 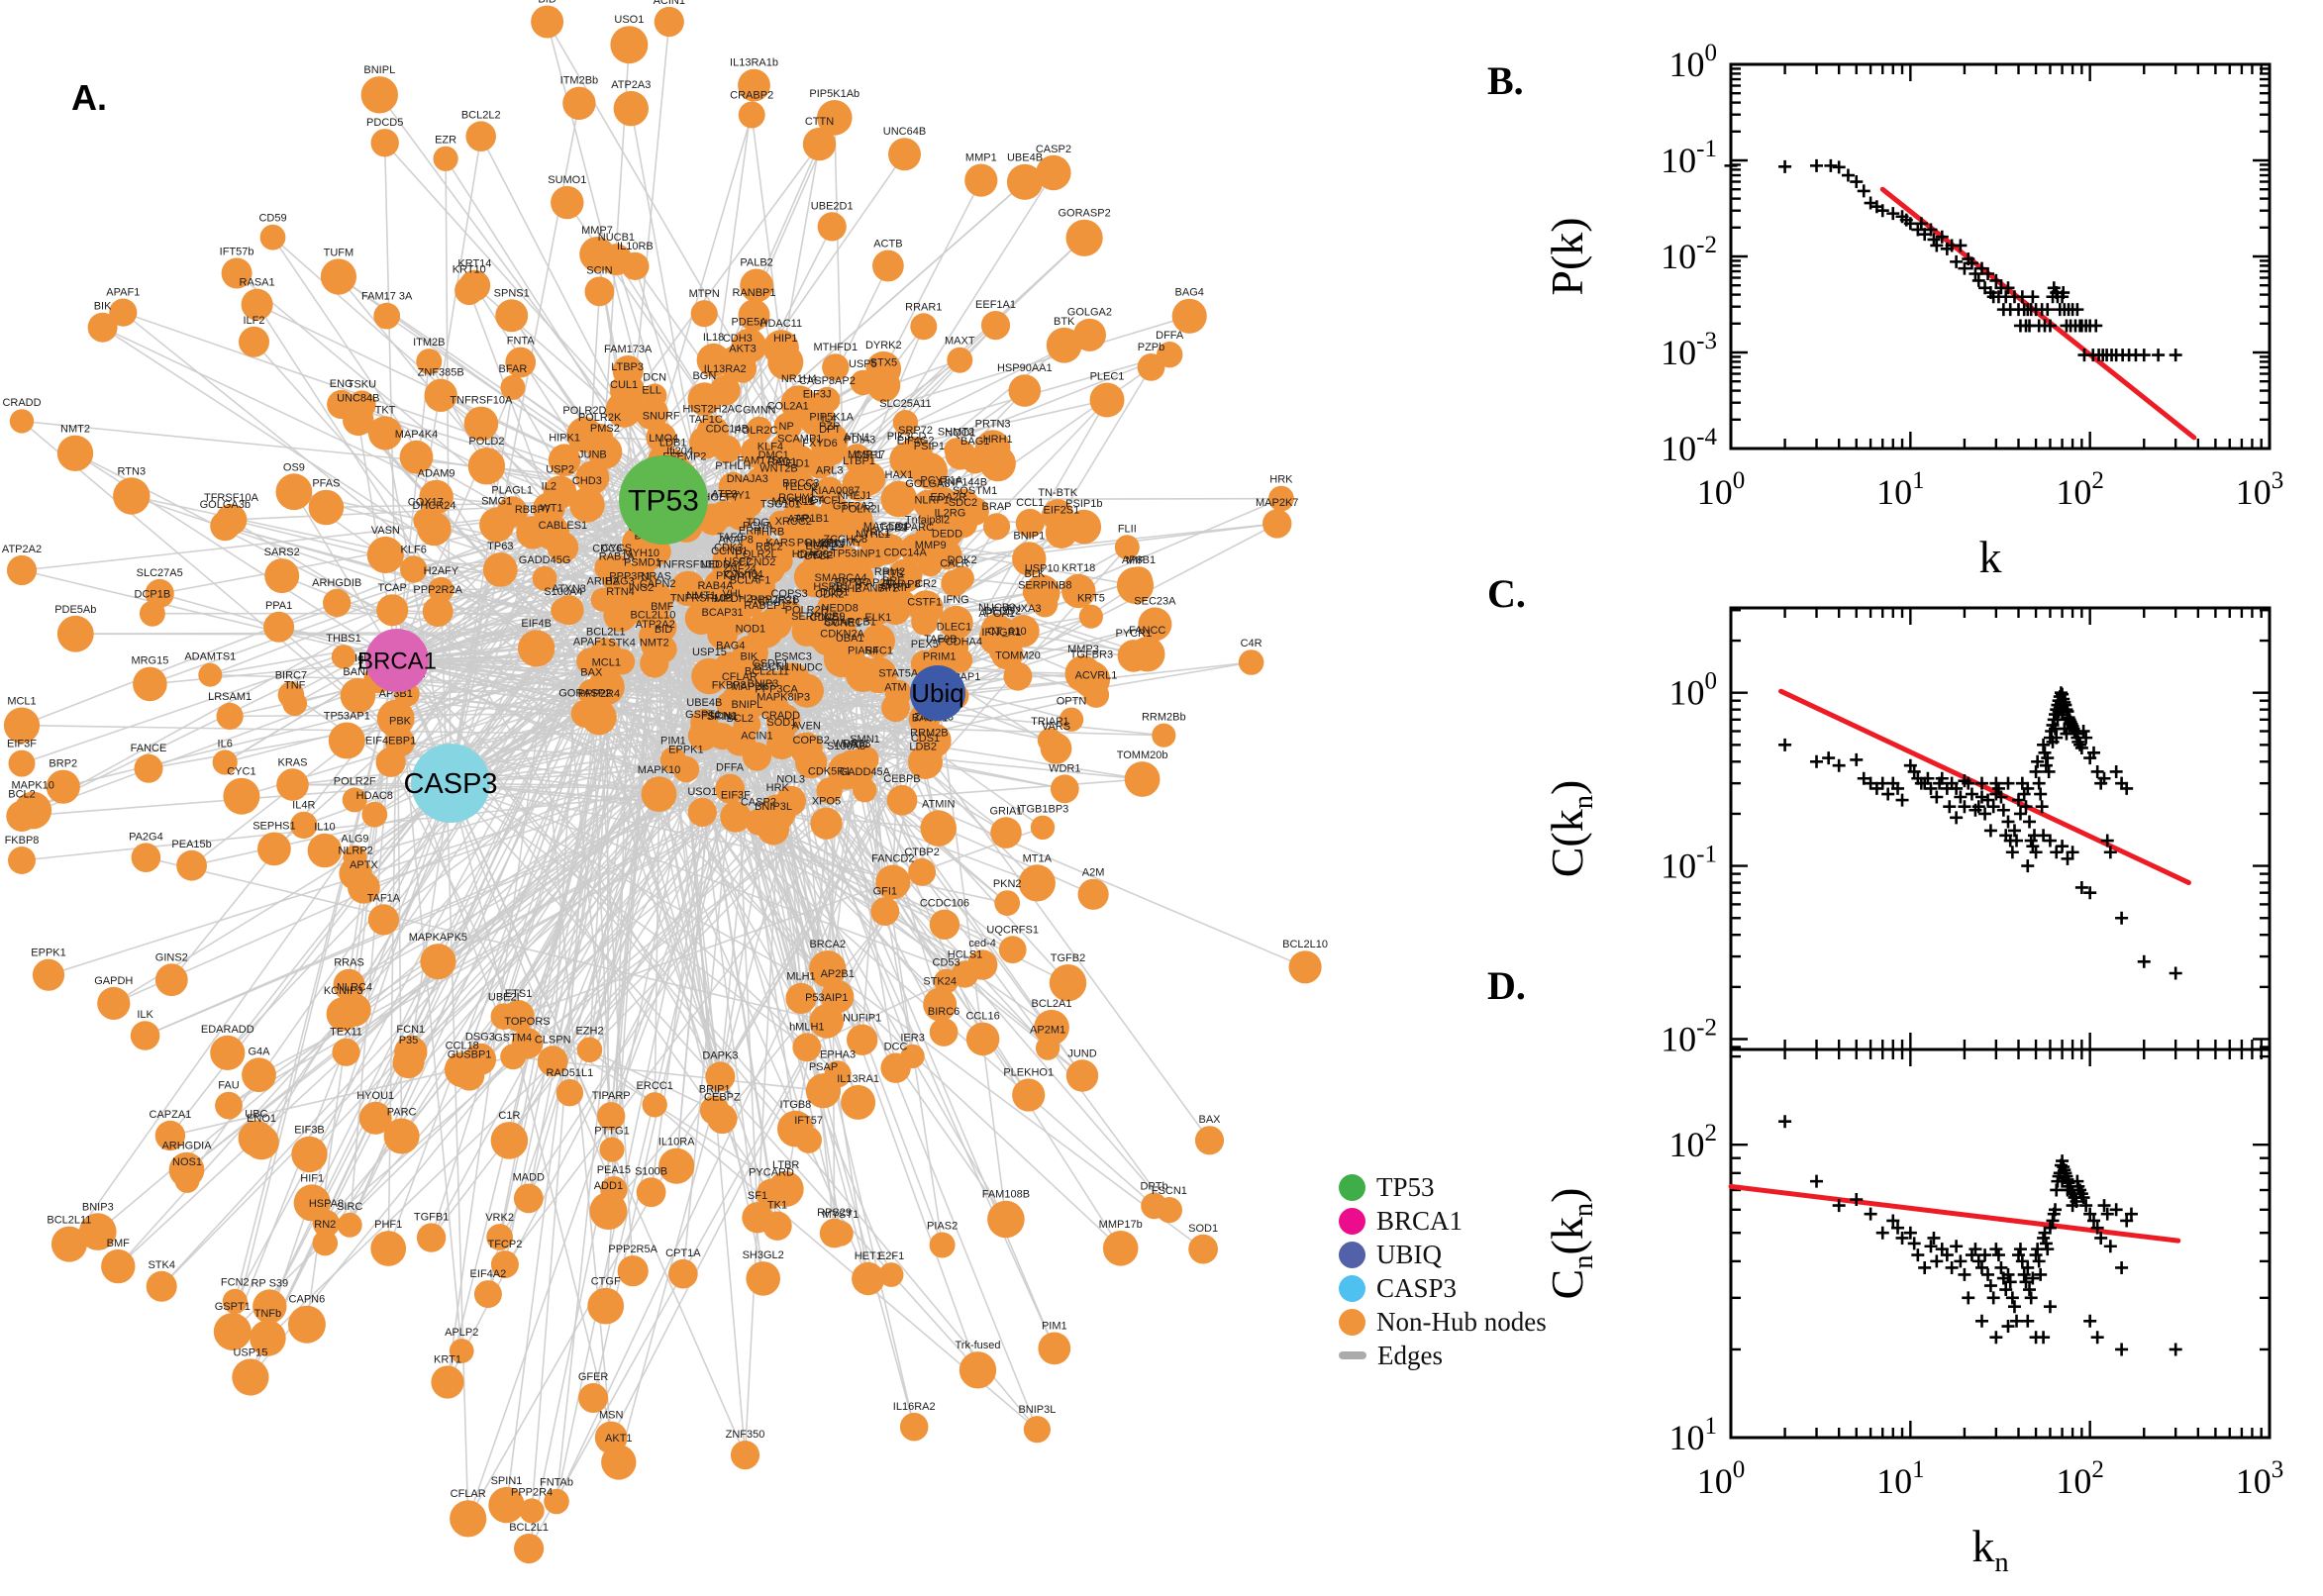 What do you see at coordinates (824, 544) in the screenshot?
I see `svg-text: HMGB2` at bounding box center [824, 544].